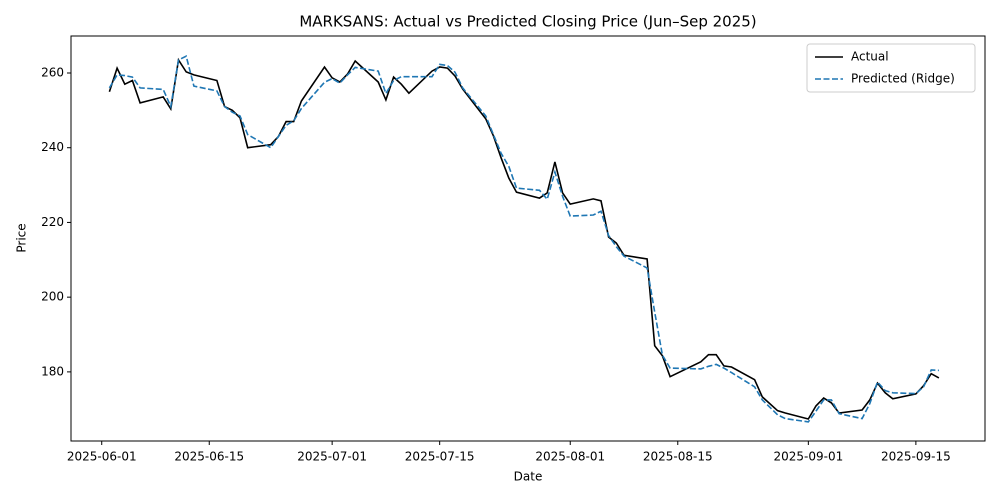  I want to click on x-tick-label: 2025-09-01, so click(808, 457).